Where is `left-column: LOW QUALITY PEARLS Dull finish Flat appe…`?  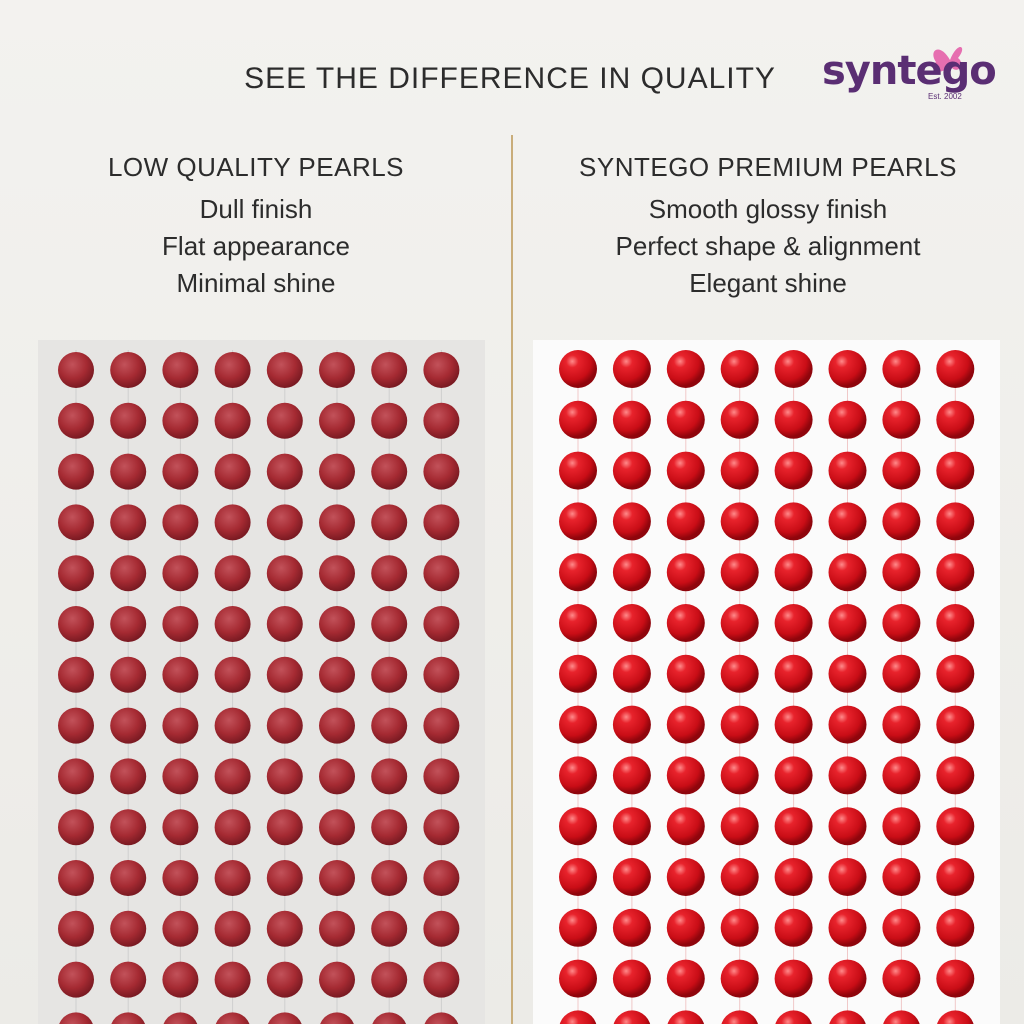
left-column: LOW QUALITY PEARLS Dull finish Flat appe… is located at coordinates (256, 227).